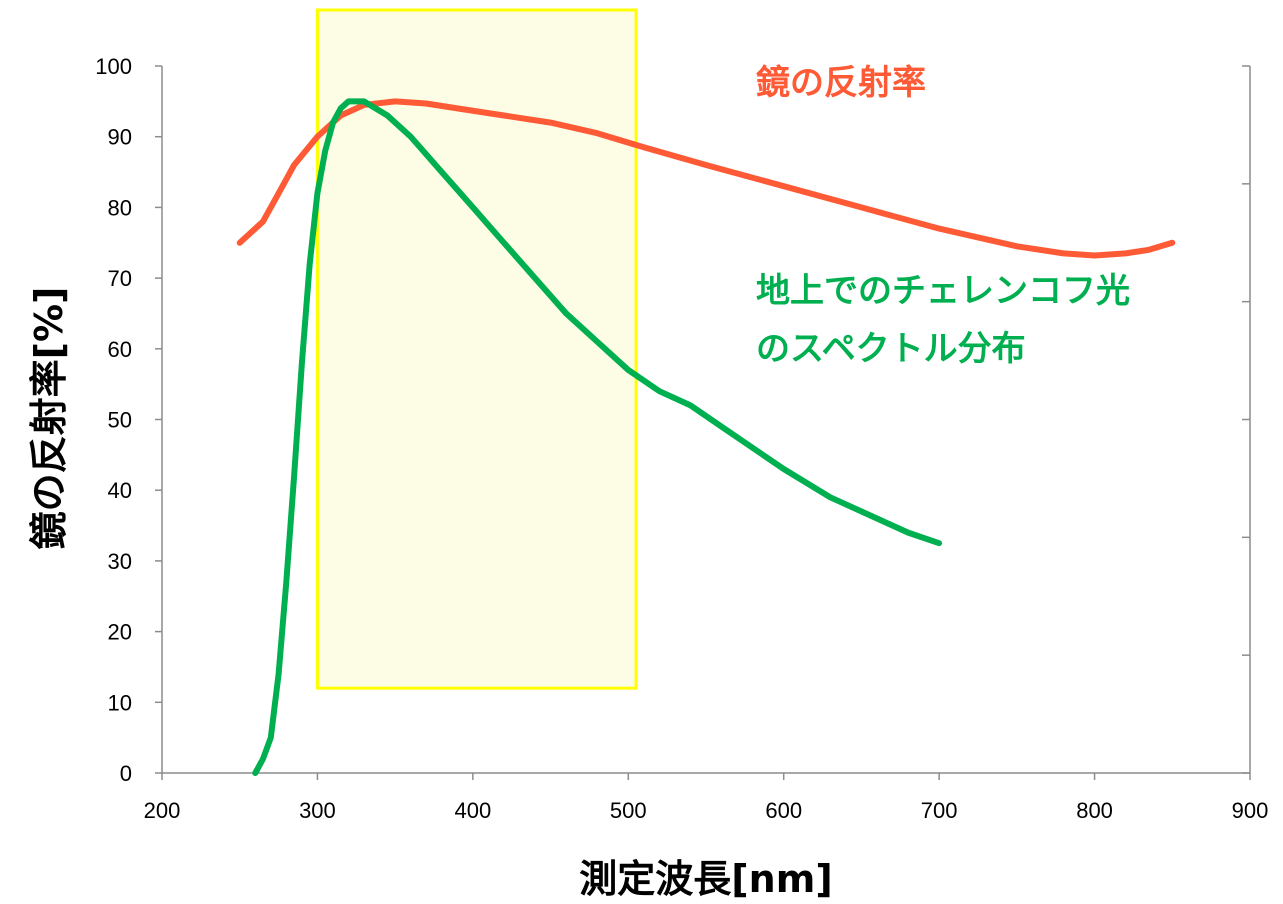 The width and height of the screenshot is (1283, 904). Describe the element at coordinates (120, 490) in the screenshot. I see `y-tick-label: 40` at that location.